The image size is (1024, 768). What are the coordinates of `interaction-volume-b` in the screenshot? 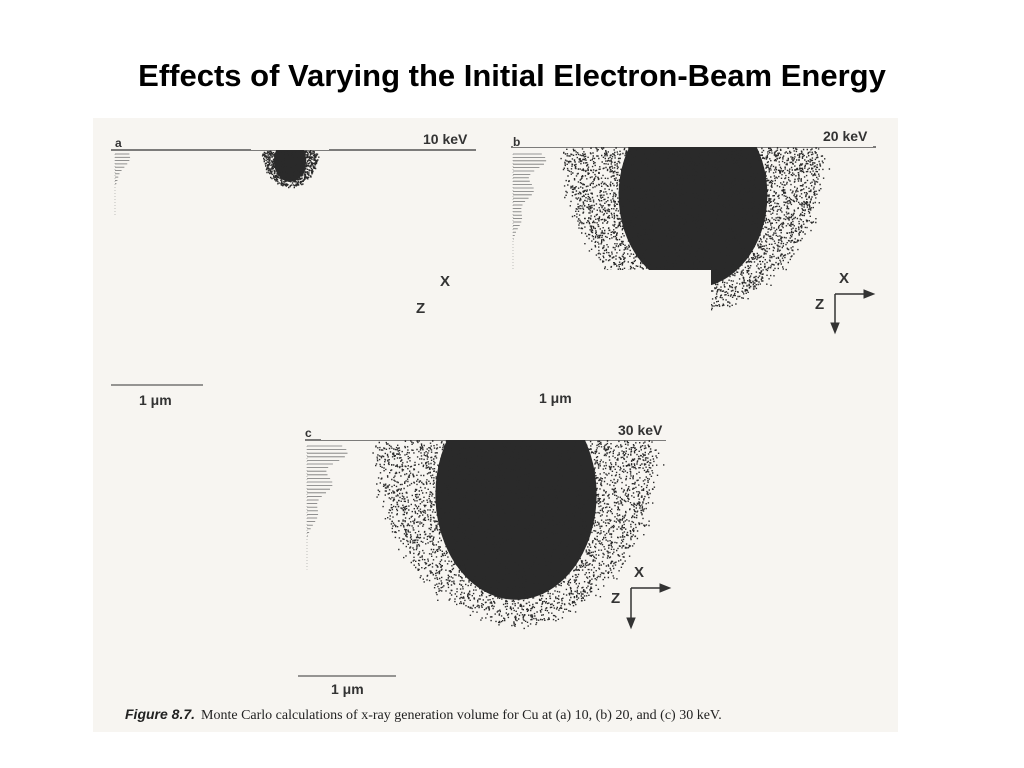 It's located at (693, 216).